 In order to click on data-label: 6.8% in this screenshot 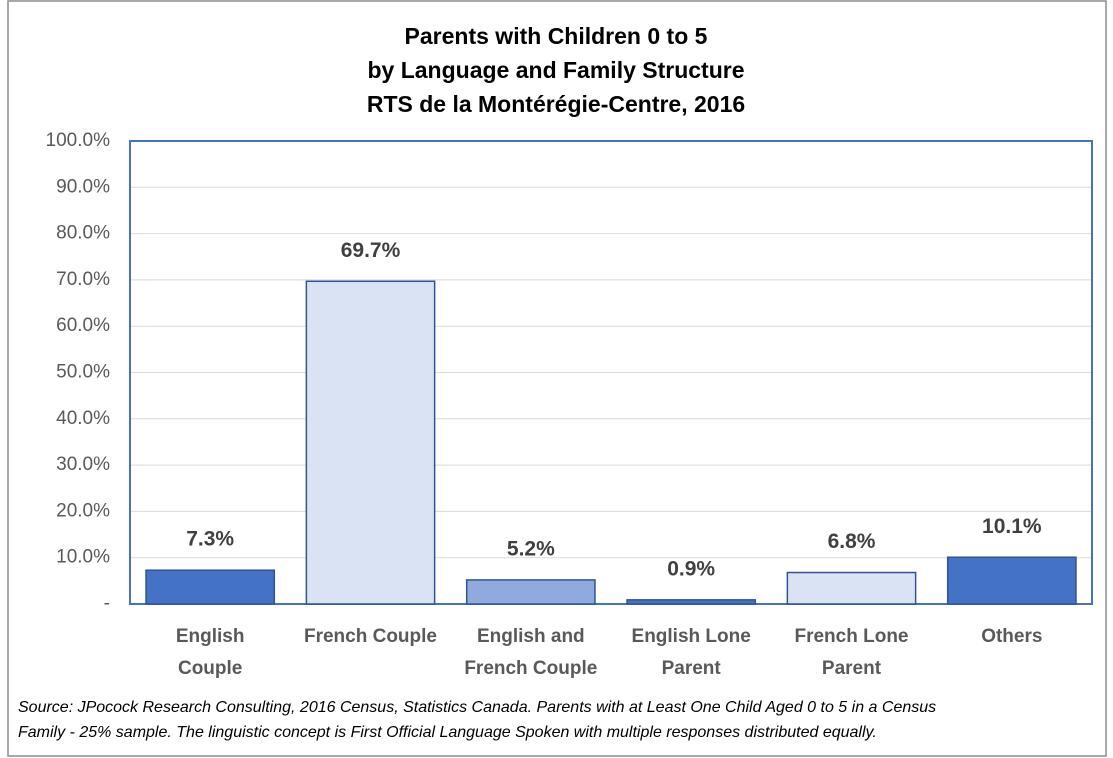, I will do `click(852, 541)`.